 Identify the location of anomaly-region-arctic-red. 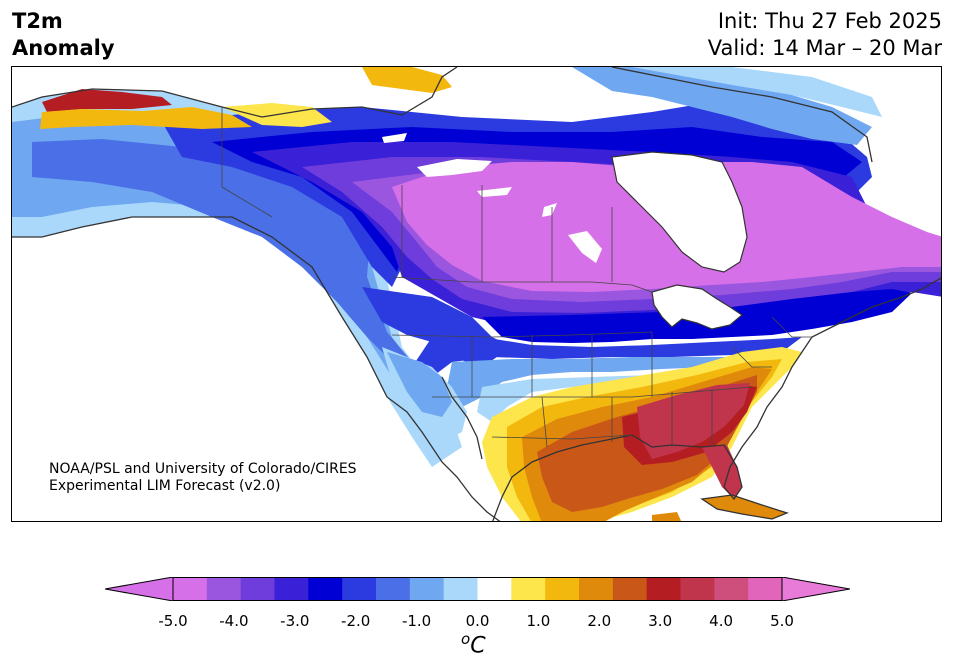
(107, 100).